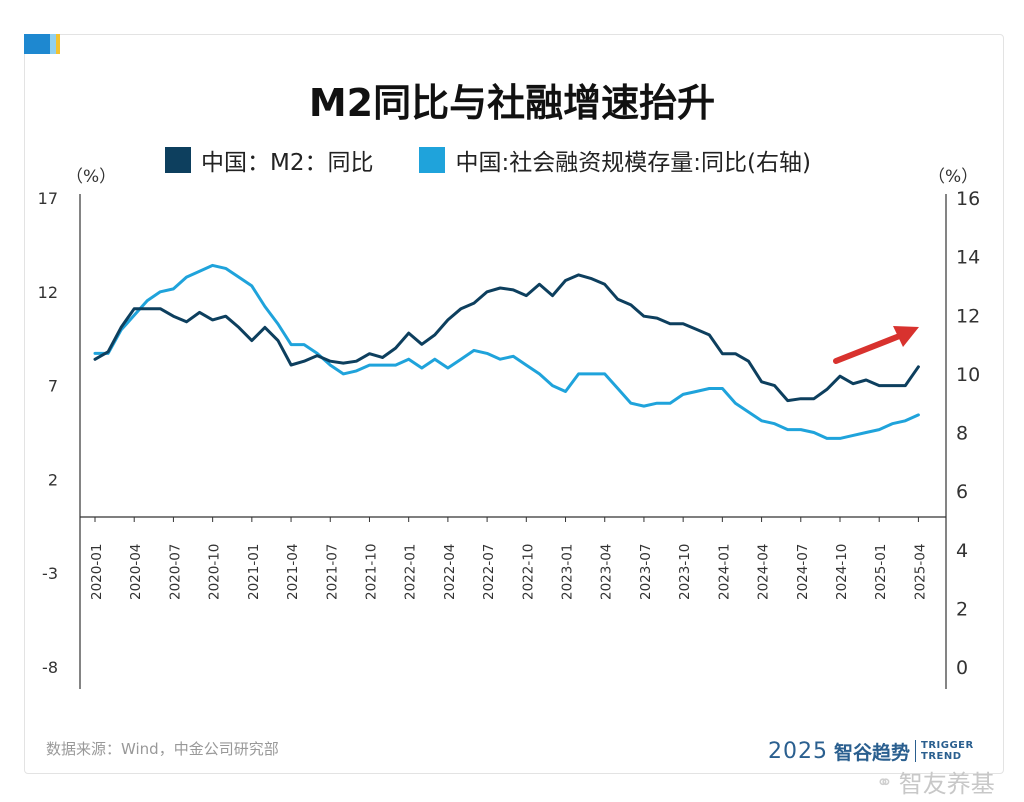 The height and width of the screenshot is (802, 1024). What do you see at coordinates (962, 551) in the screenshot?
I see `right-y-tick-label: 4` at bounding box center [962, 551].